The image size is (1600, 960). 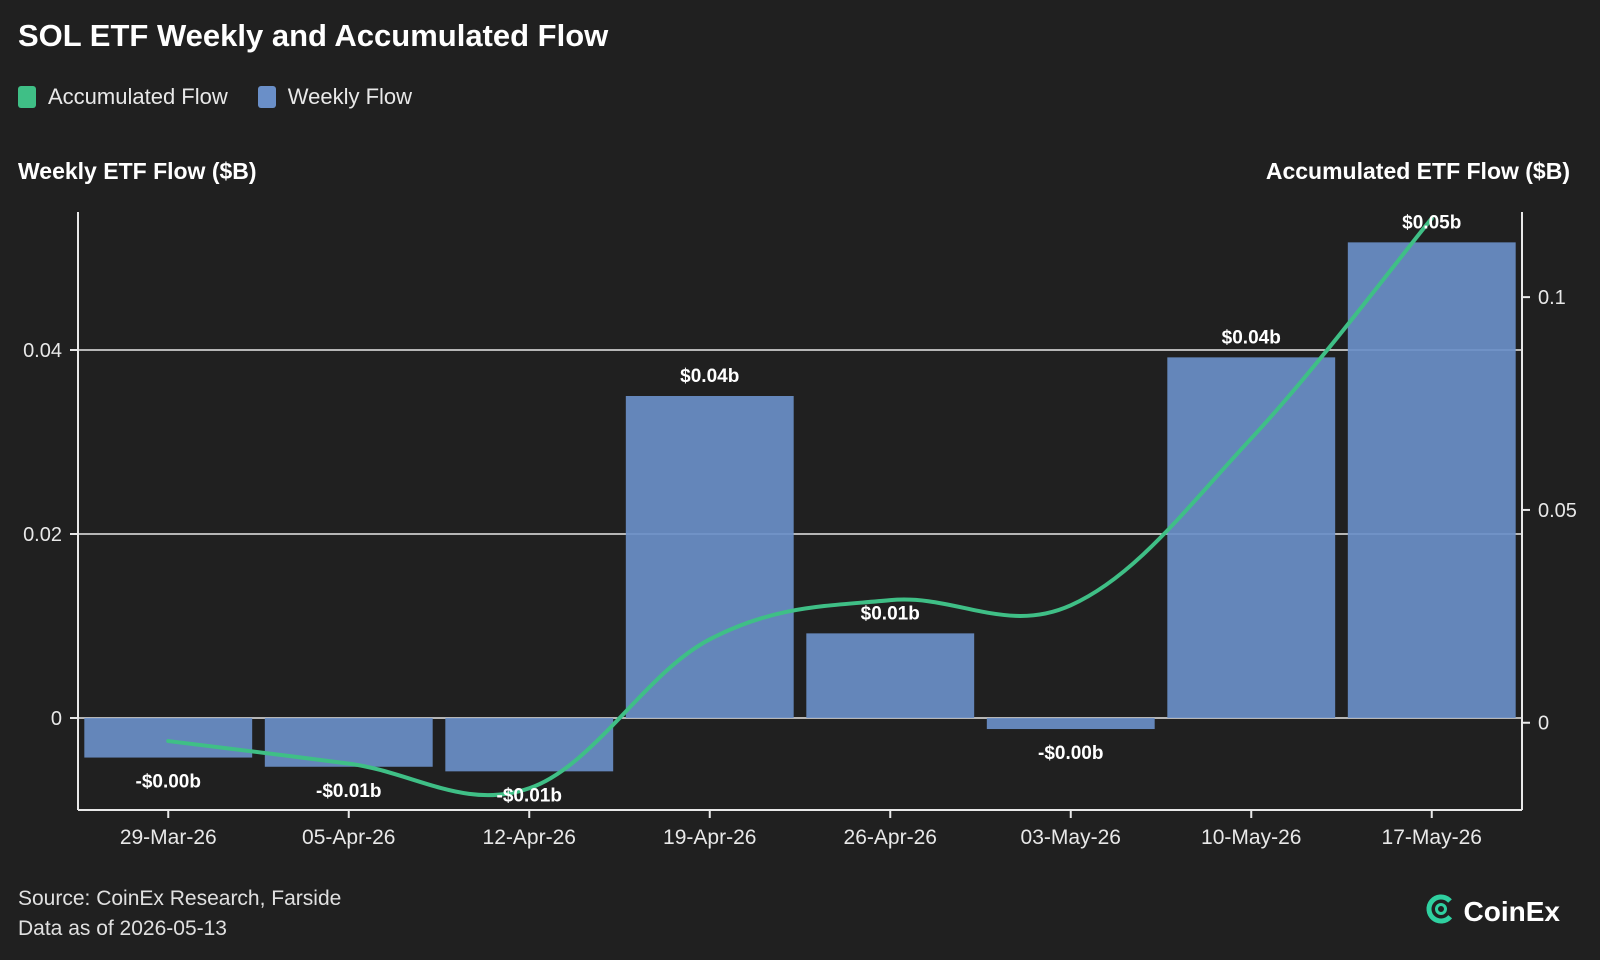 What do you see at coordinates (266, 97) in the screenshot?
I see `legend-swatch-weekly` at bounding box center [266, 97].